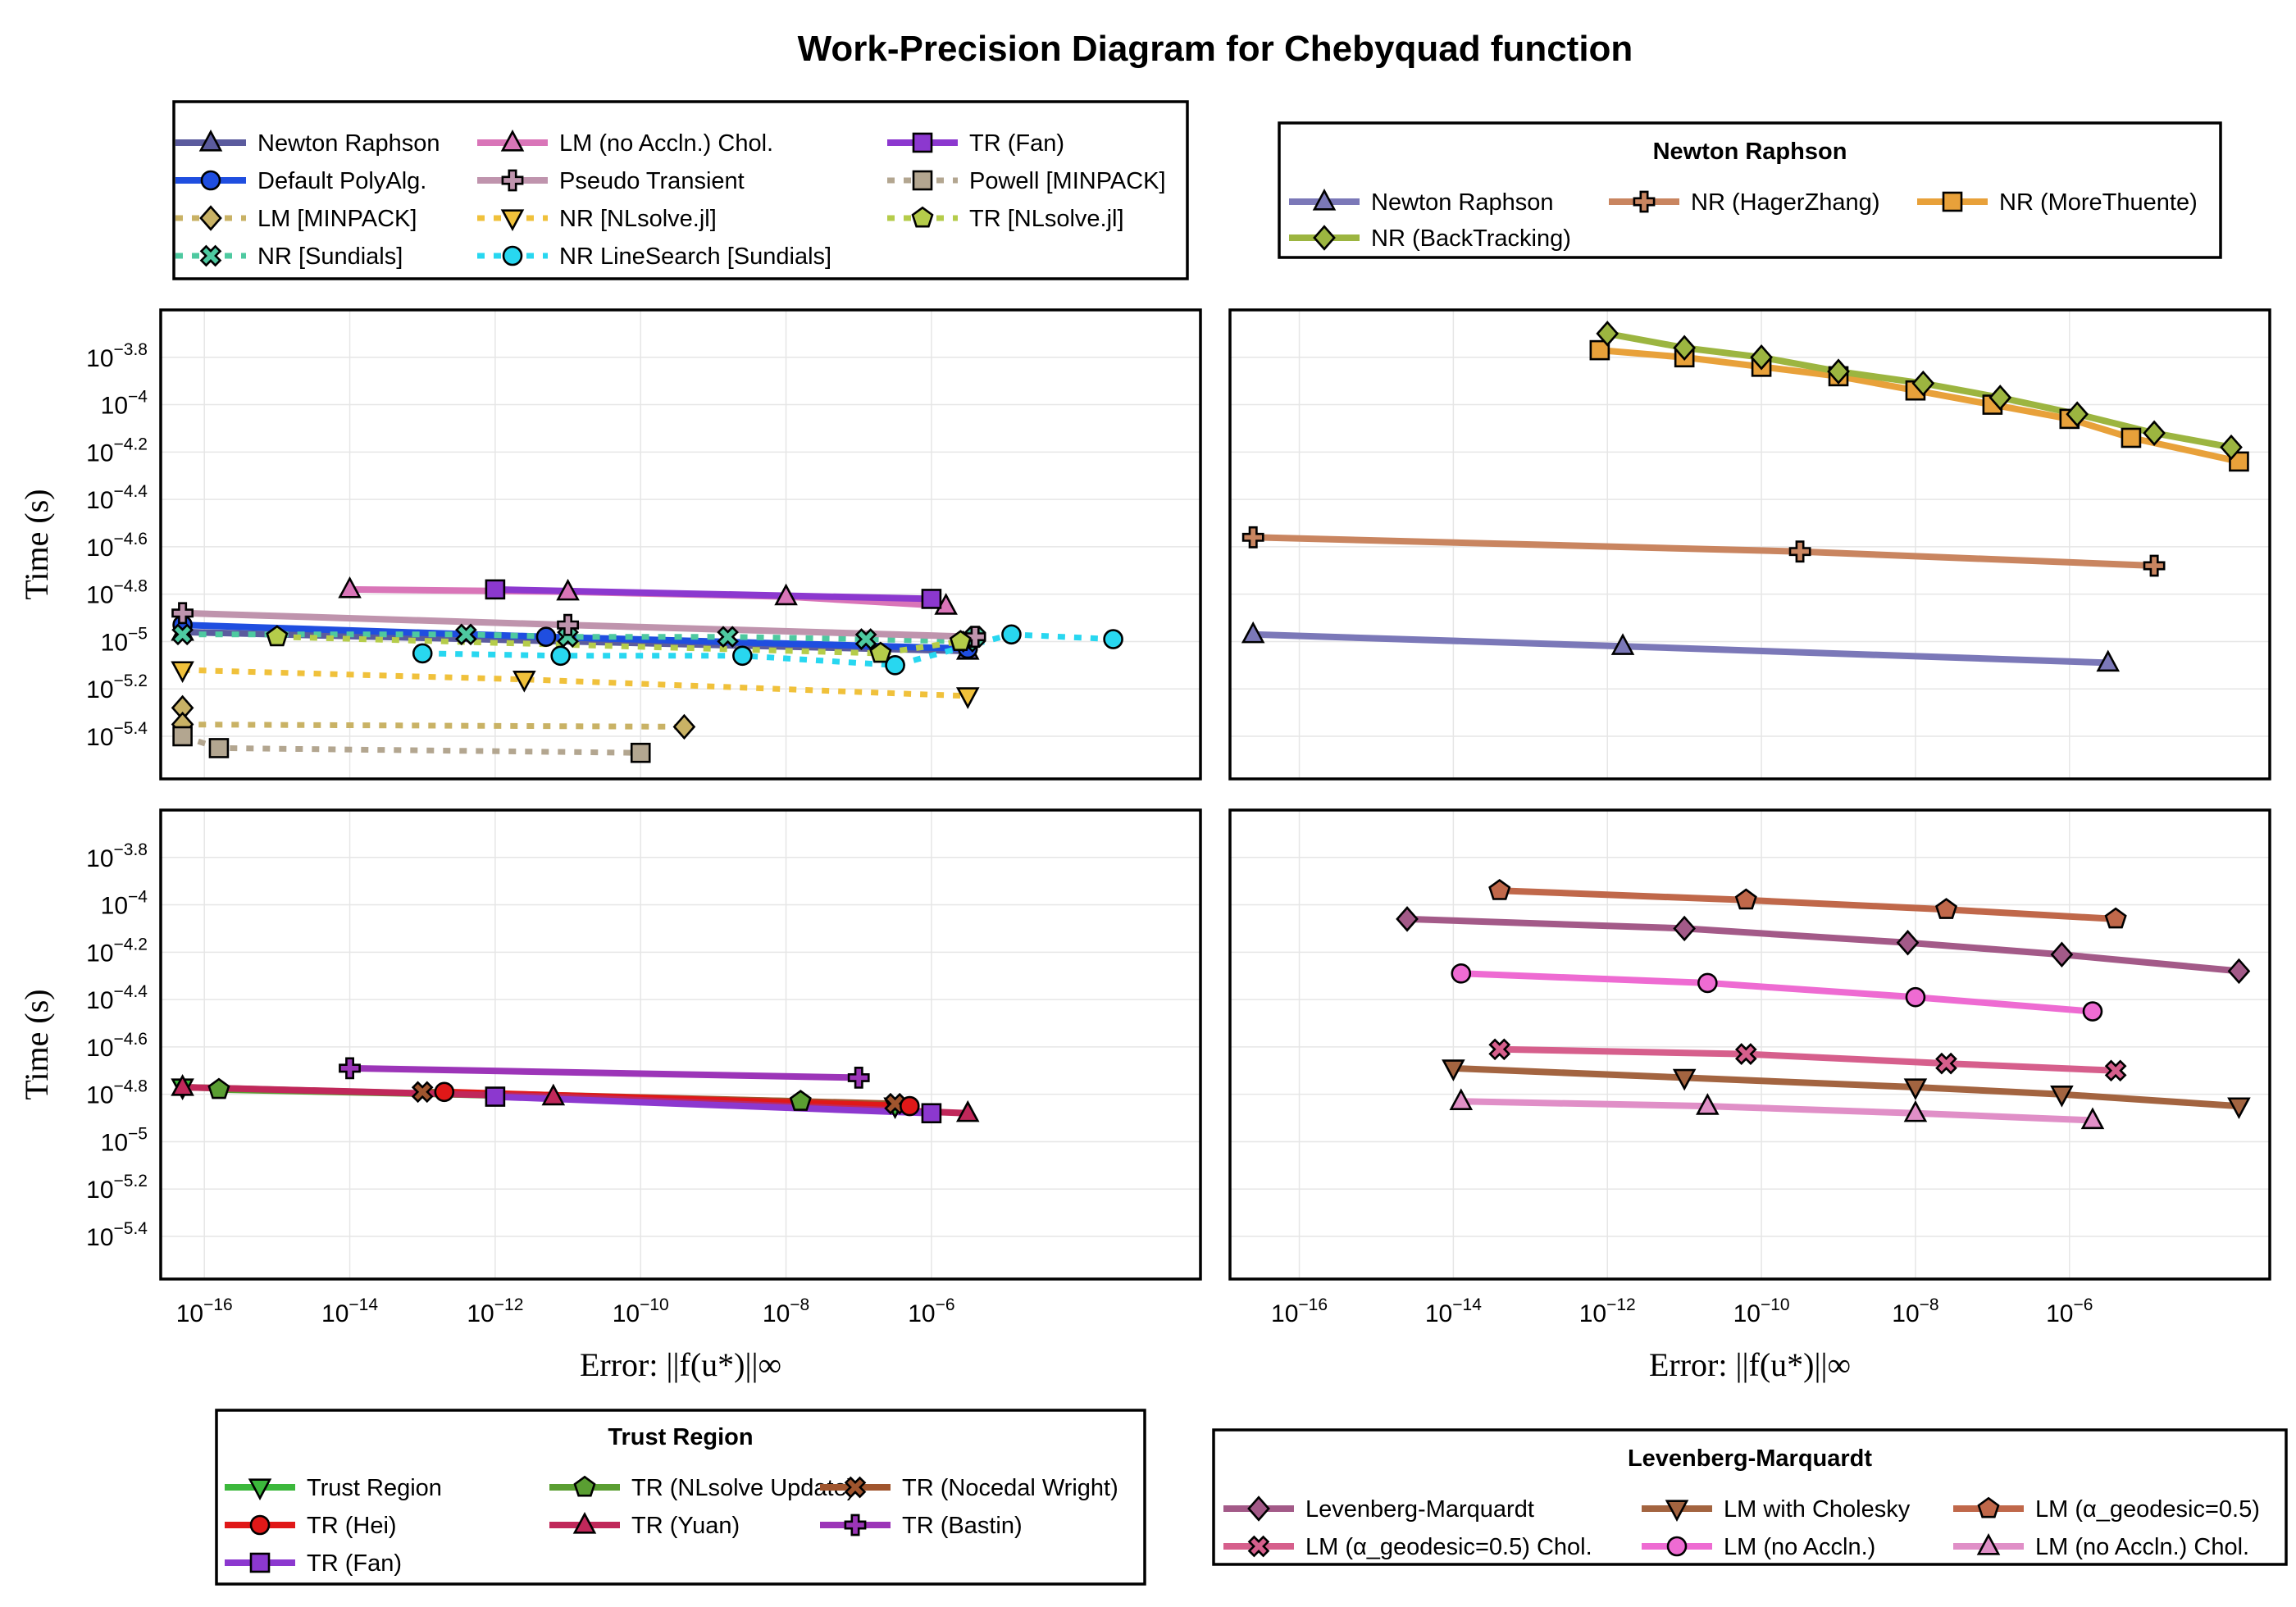 The height and width of the screenshot is (1607, 2296). Describe the element at coordinates (117, 856) in the screenshot. I see `y-tick-label: 10−3.8` at that location.